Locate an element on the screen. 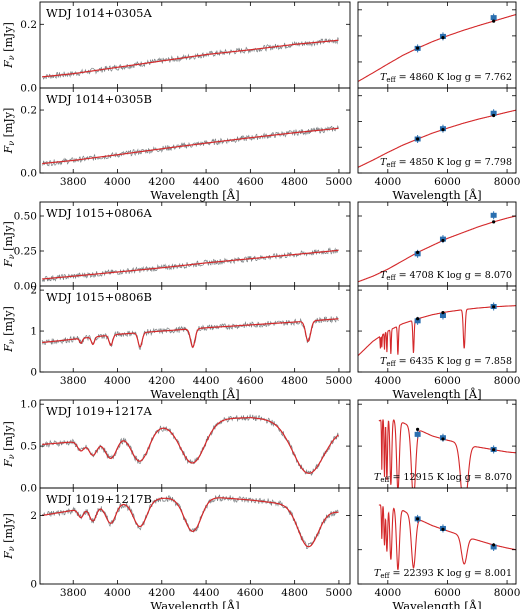 Image resolution: width=520 pixels, height=609 pixels. y-axis-label-symbol: F is located at coordinates (8, 149).